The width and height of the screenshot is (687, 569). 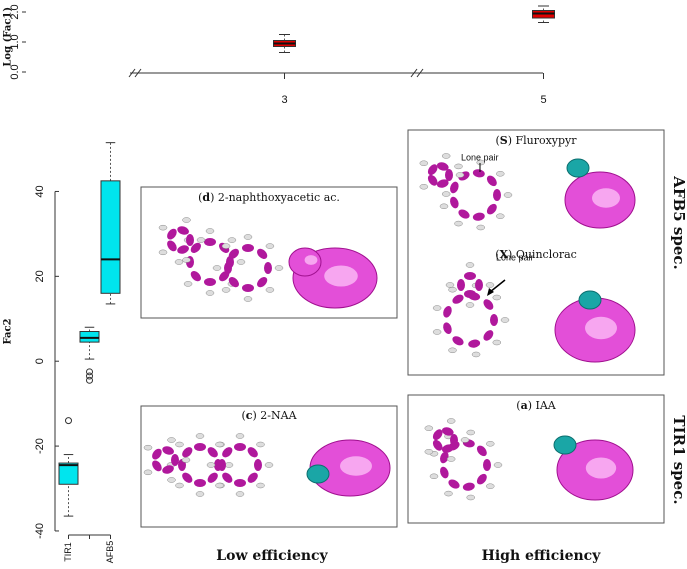 I want to click on arrowhead, so click(x=490, y=292).